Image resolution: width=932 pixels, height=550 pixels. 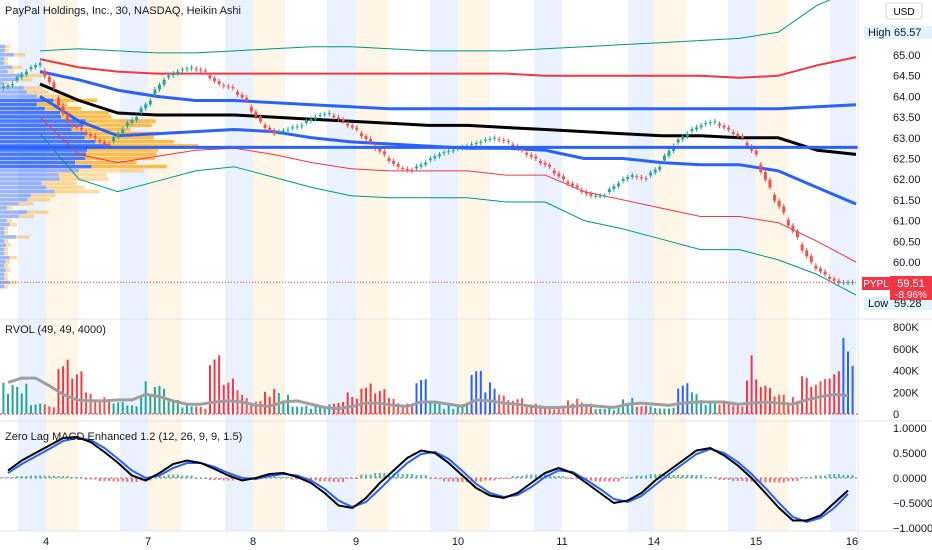 I want to click on price-axis-tick: 65.00, so click(x=907, y=56).